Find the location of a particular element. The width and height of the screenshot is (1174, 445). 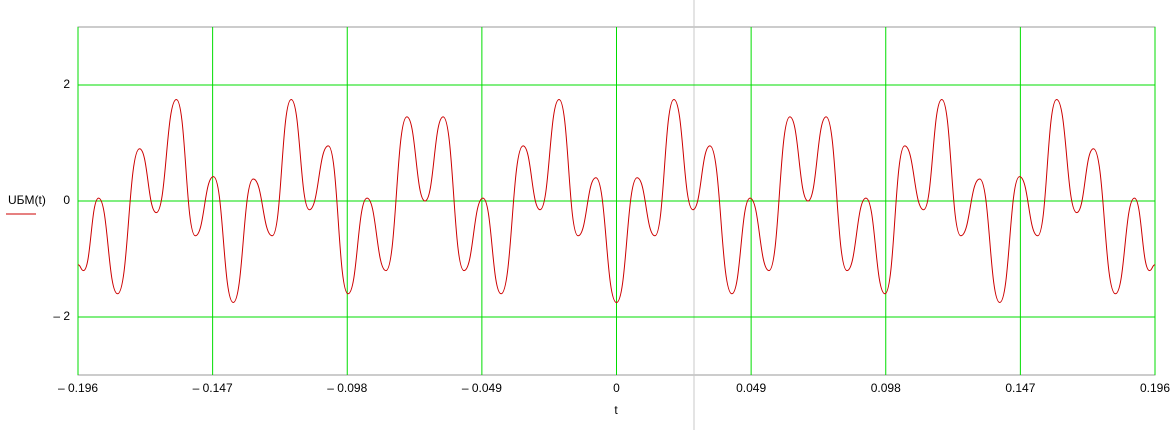

x-tick-label: 0.098 is located at coordinates (886, 388).